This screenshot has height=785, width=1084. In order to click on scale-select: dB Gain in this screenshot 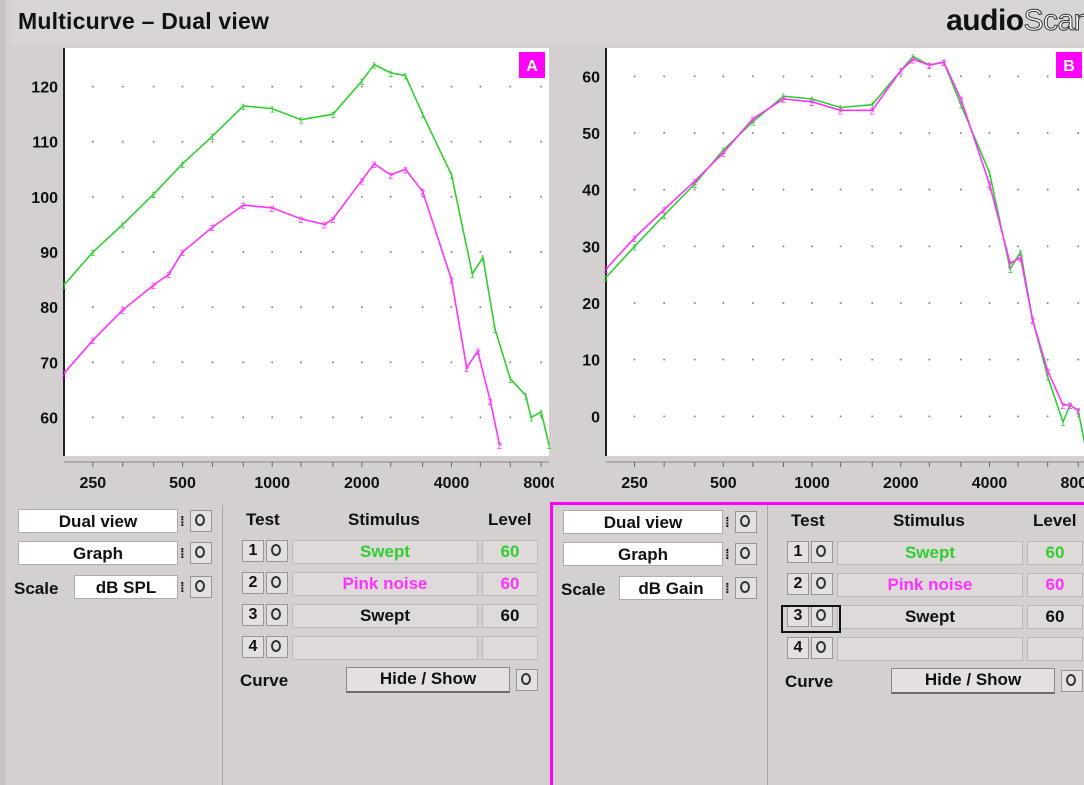, I will do `click(671, 588)`.